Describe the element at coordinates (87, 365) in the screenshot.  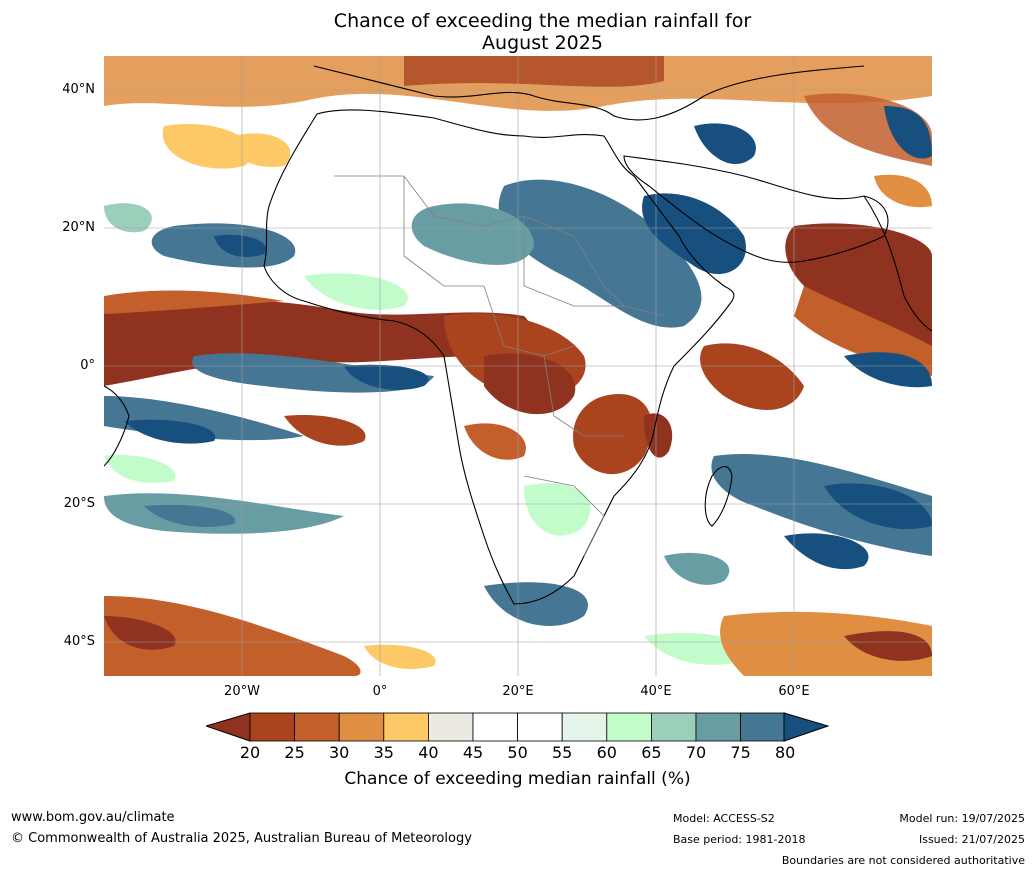
I see `lat-label-0: 0°` at that location.